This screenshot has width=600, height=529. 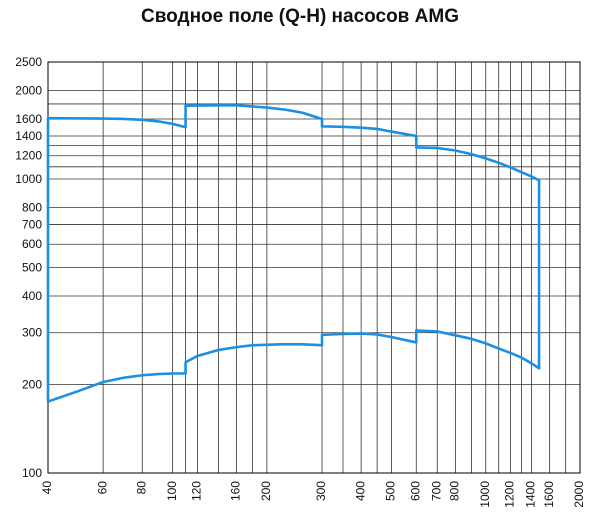 I want to click on y-tick-label: 1000, so click(x=28, y=179).